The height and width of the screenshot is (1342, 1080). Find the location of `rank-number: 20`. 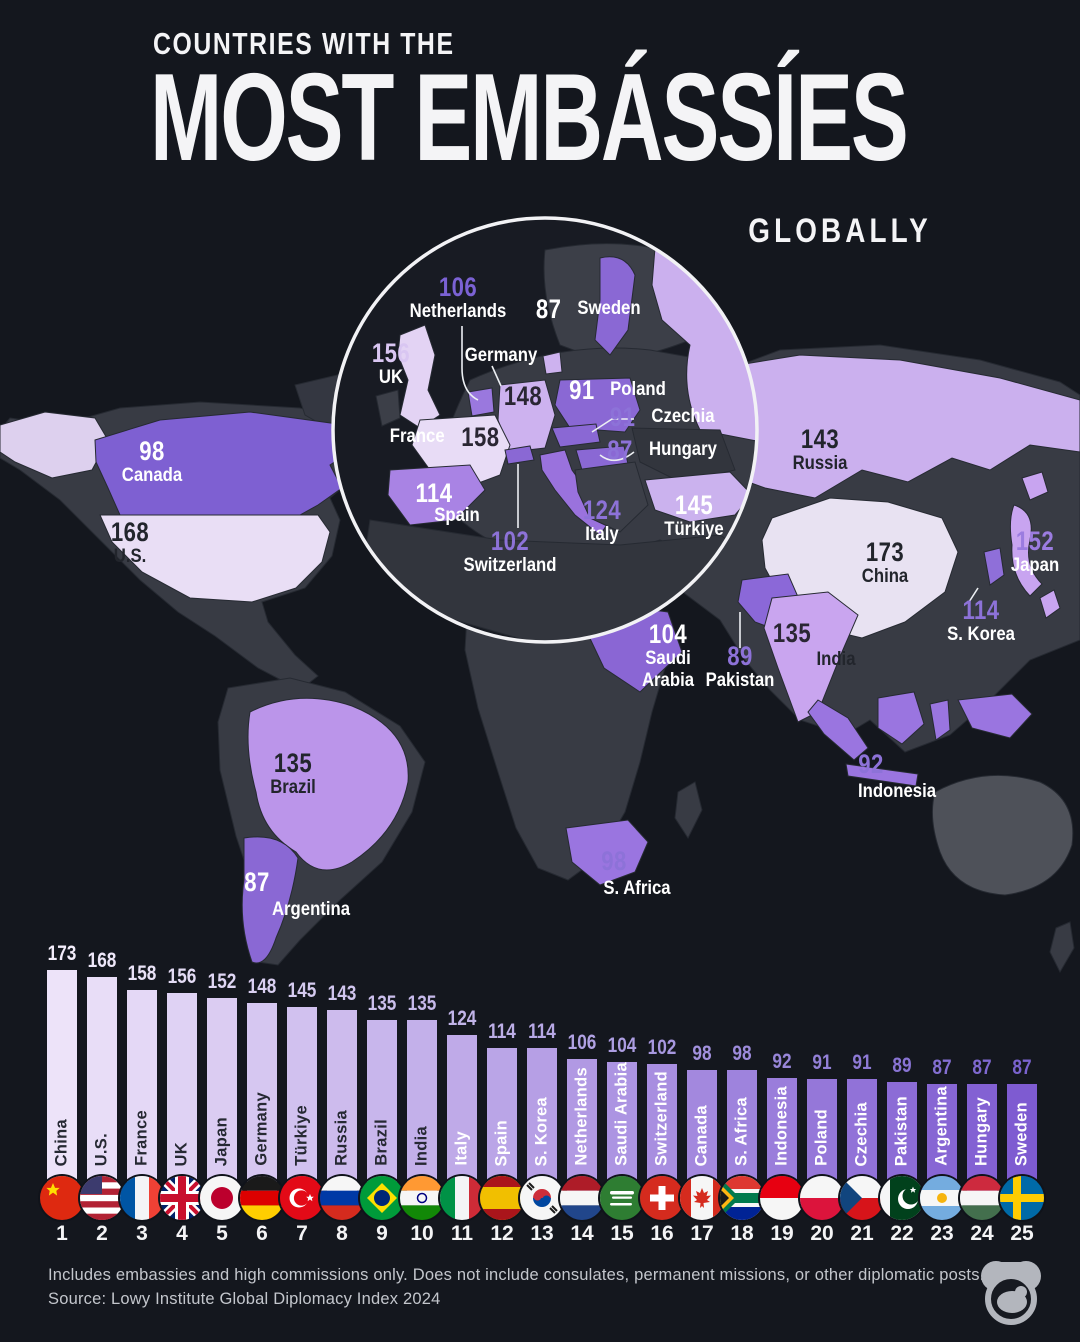

rank-number: 20 is located at coordinates (822, 1233).